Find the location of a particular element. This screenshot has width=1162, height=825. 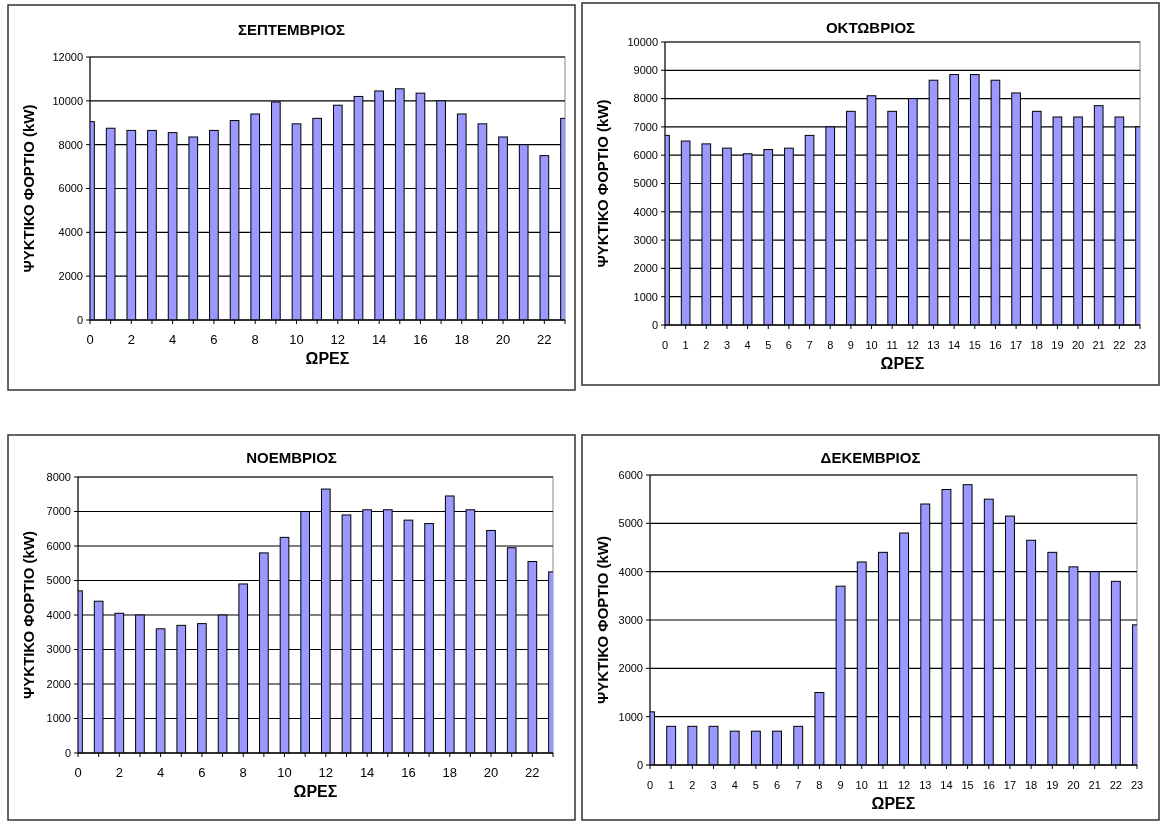

chart-title: ΔΕΚΕΜΒΡΙΟΣ is located at coordinates (870, 457).